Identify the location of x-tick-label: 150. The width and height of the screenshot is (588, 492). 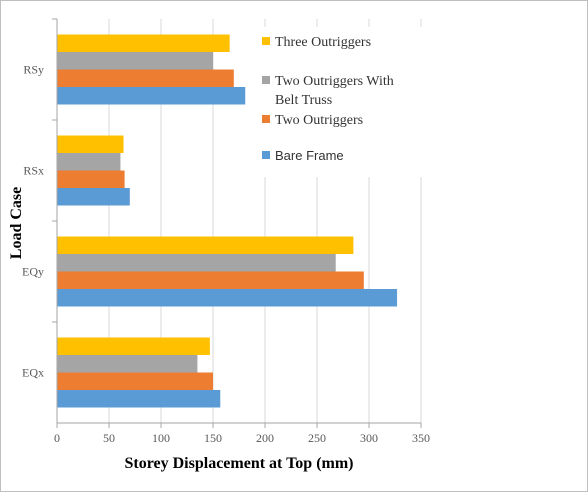
(213, 438).